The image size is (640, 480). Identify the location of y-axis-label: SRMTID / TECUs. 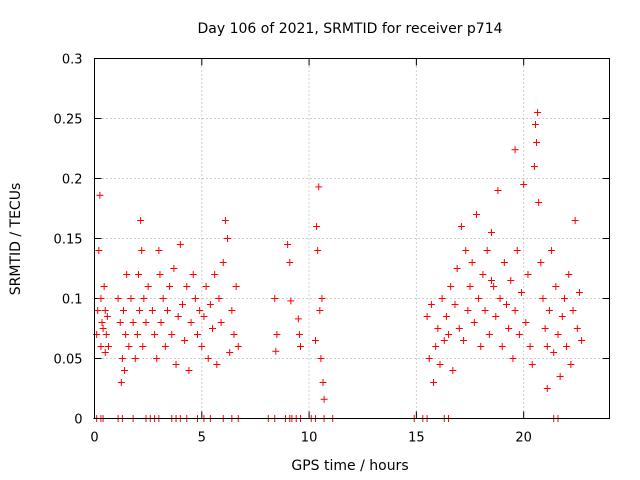
(16, 239).